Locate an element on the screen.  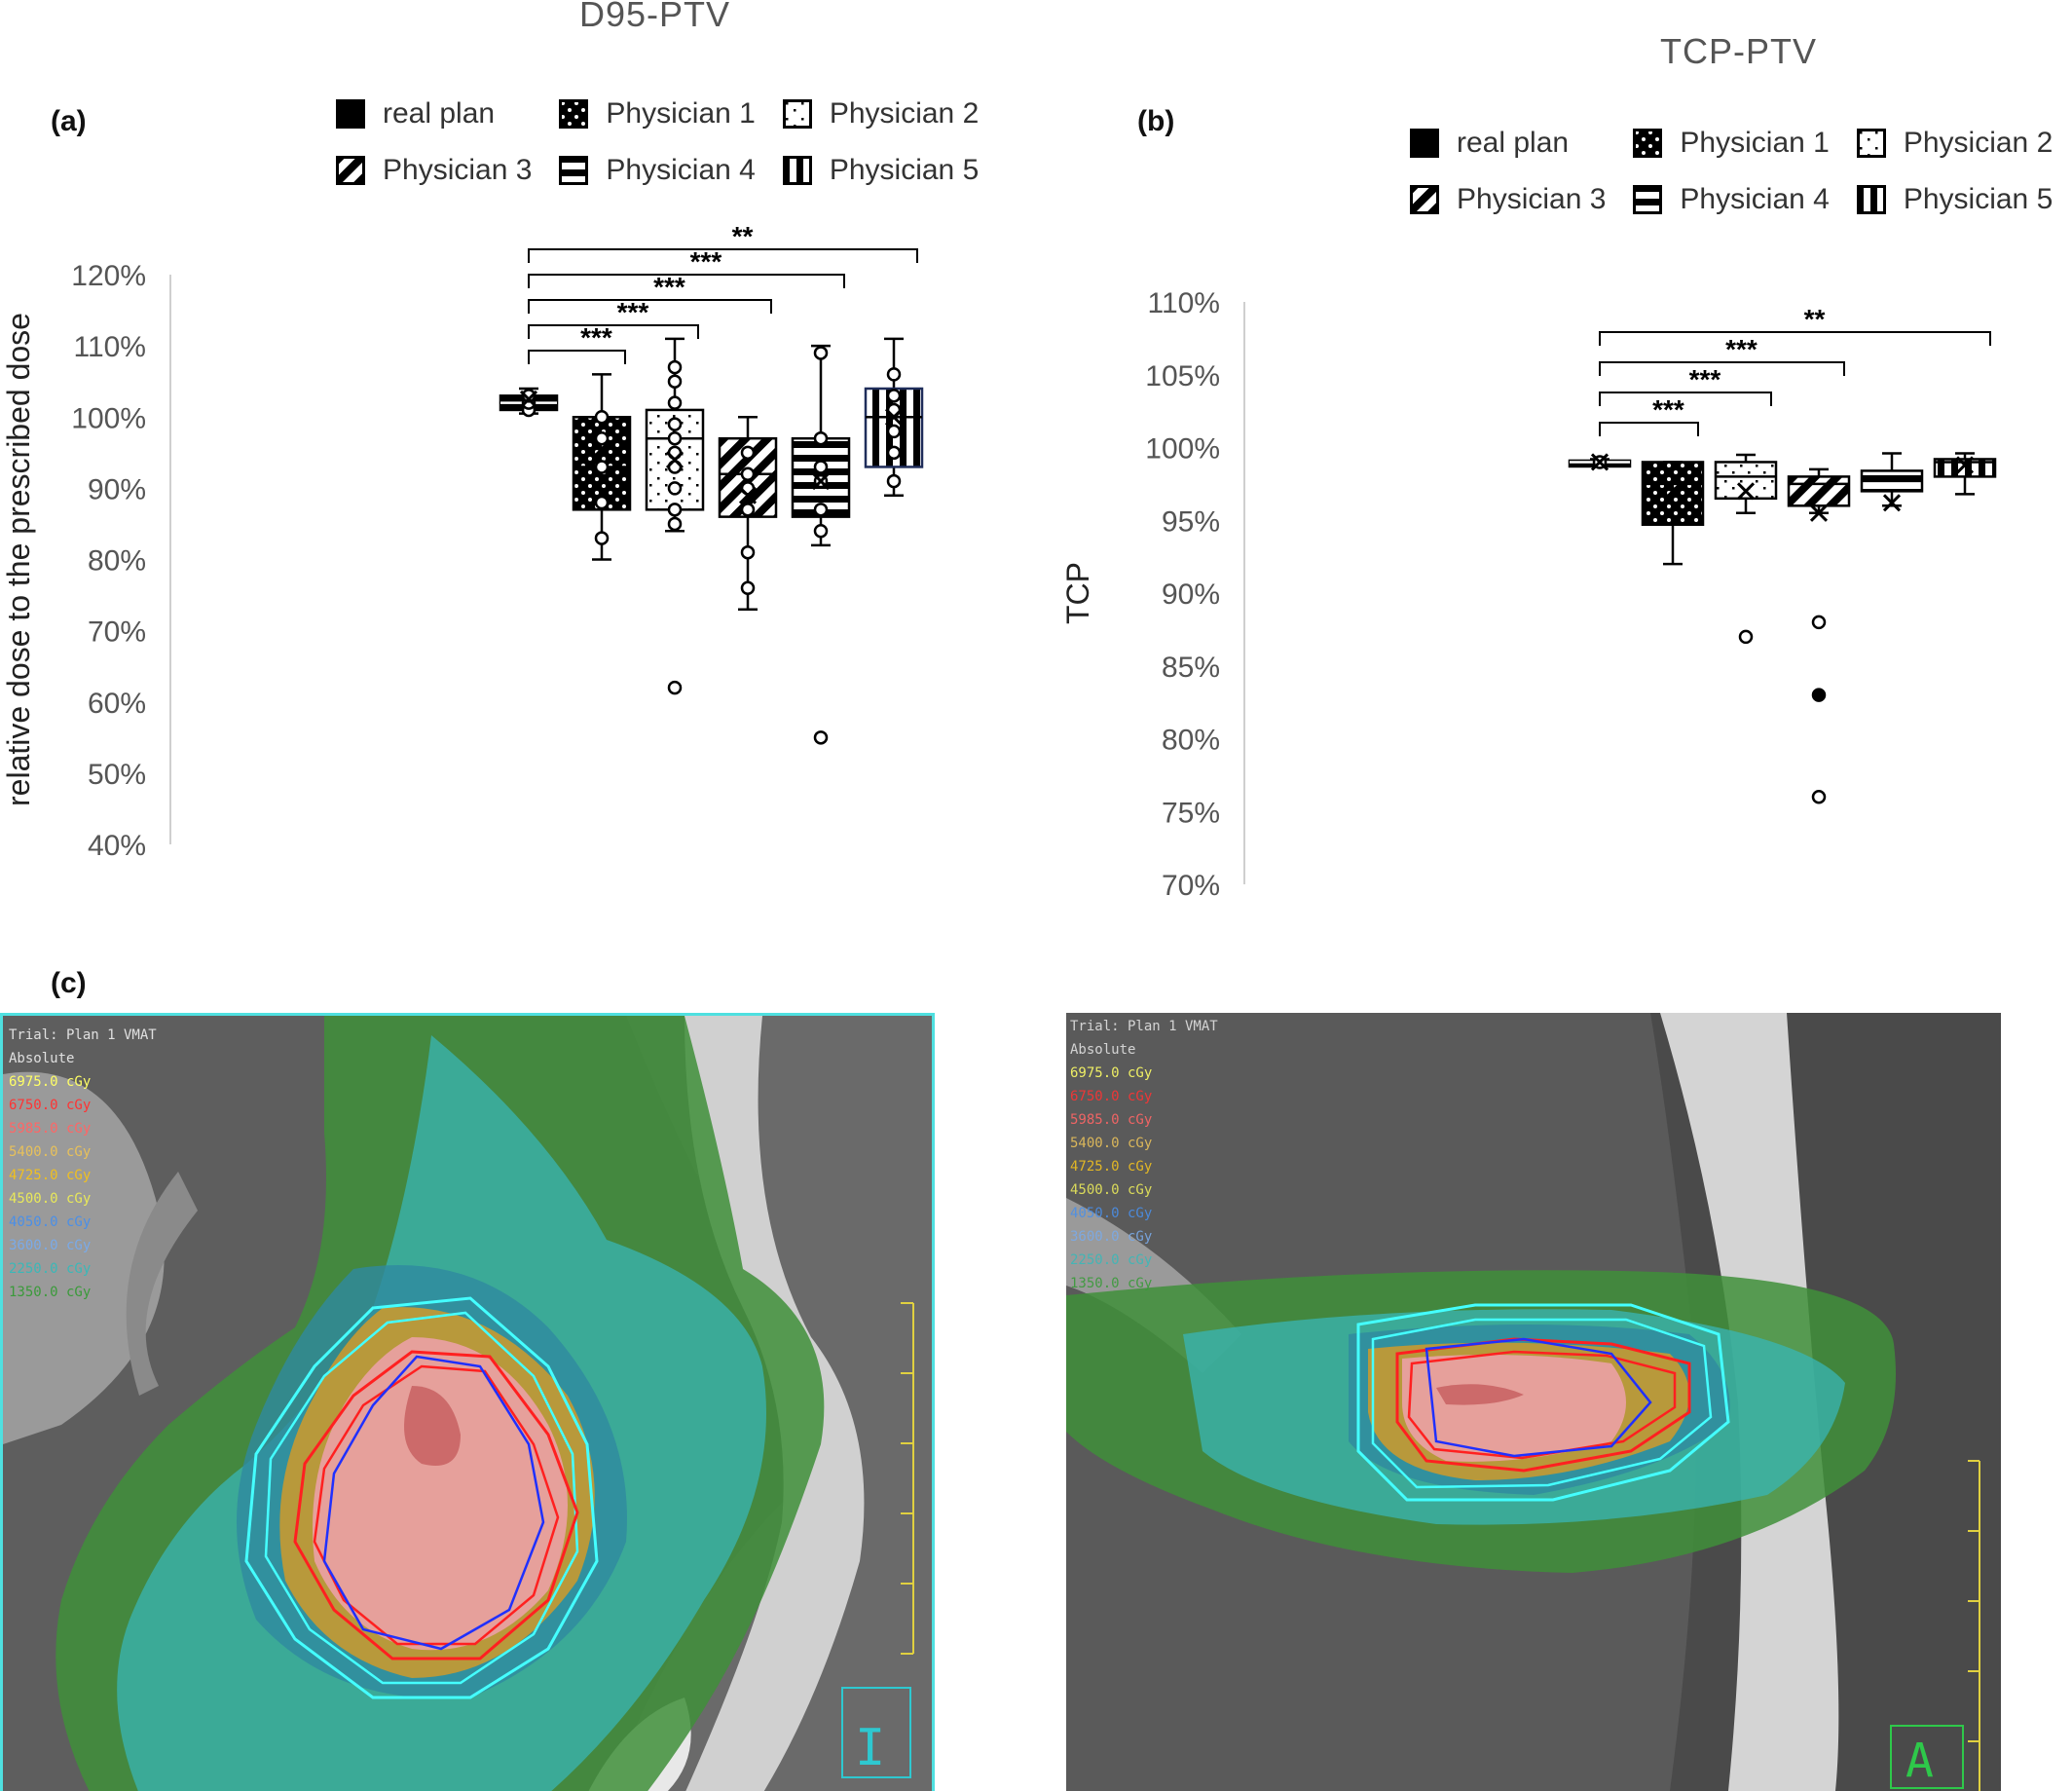
y-tick-label: 75% is located at coordinates (1191, 813).